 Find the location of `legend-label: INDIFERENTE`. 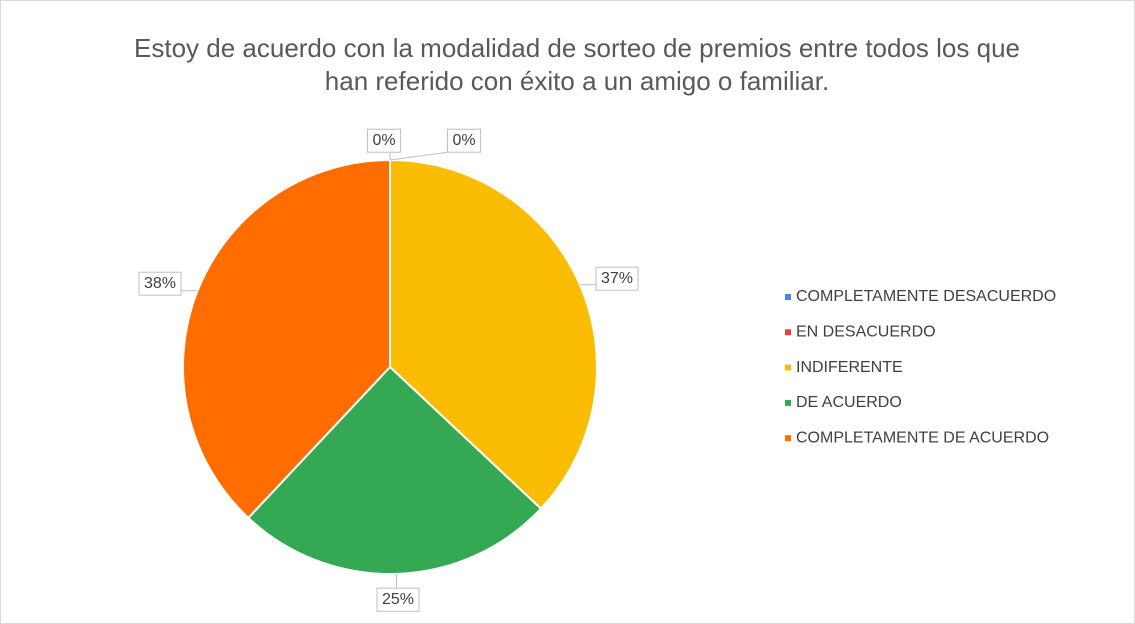

legend-label: INDIFERENTE is located at coordinates (849, 367).